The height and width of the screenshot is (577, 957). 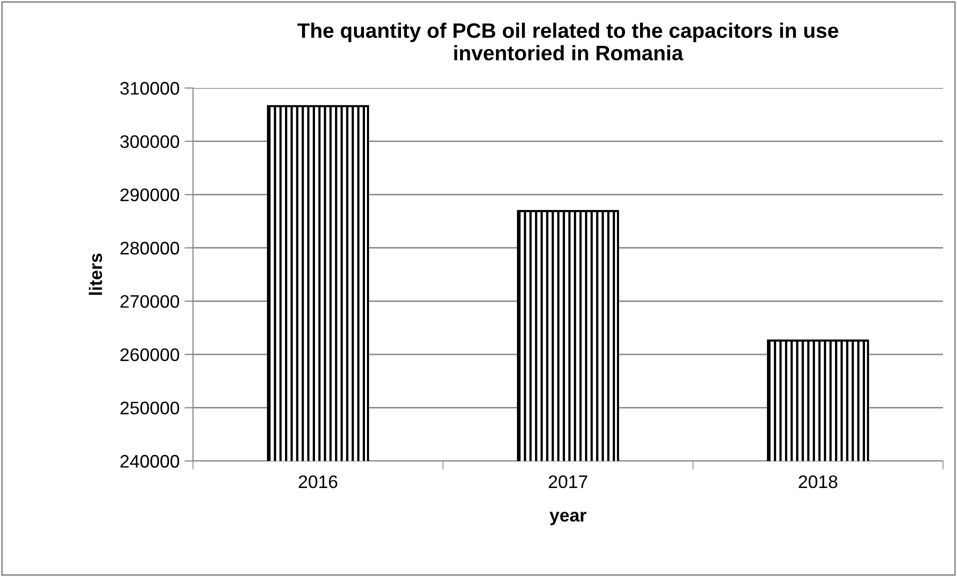 I want to click on y-tick-label: 280000, so click(x=150, y=248).